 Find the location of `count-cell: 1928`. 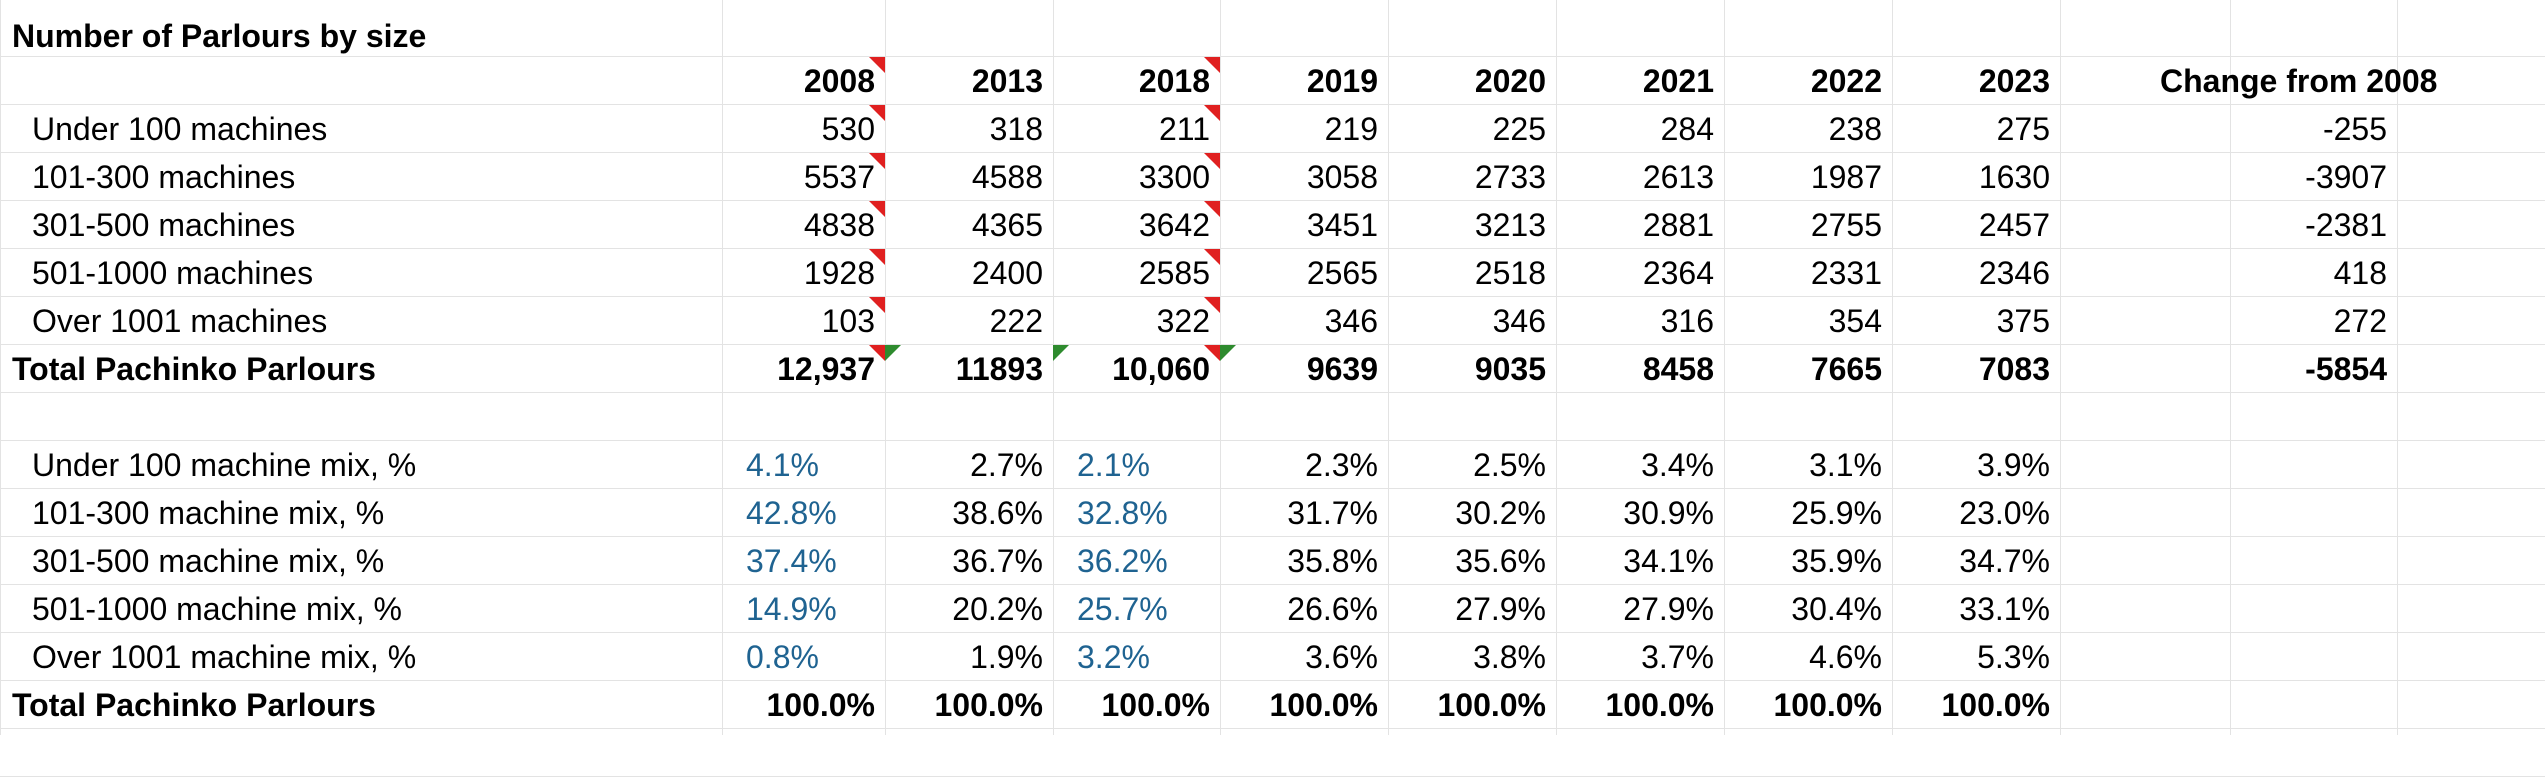

count-cell: 1928 is located at coordinates (839, 273).